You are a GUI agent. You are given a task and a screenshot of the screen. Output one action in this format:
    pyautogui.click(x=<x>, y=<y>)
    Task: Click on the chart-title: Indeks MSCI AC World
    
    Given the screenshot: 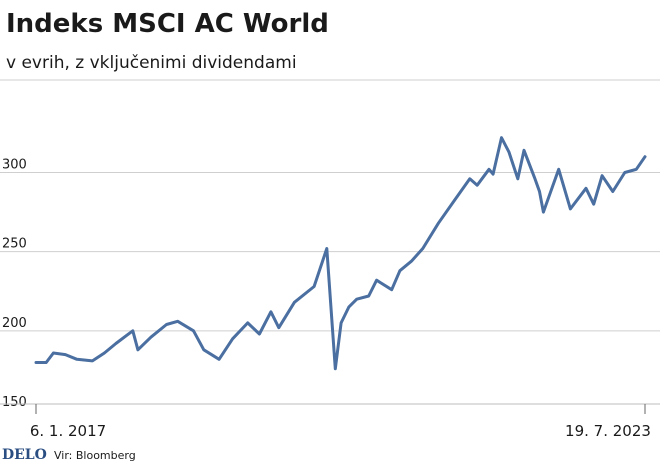 What is the action you would take?
    pyautogui.click(x=167, y=24)
    